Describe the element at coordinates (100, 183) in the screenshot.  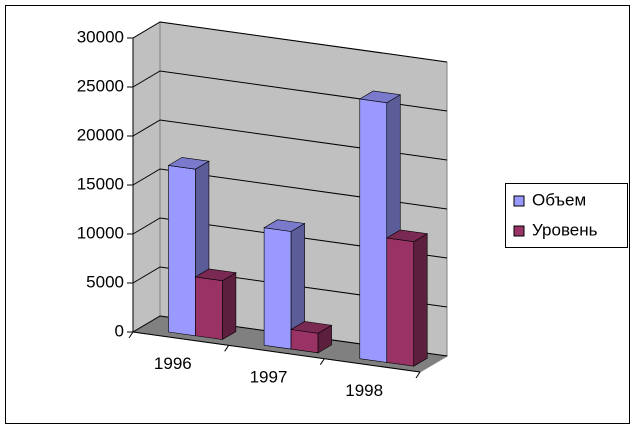
I see `y-tick-label: 15000` at that location.